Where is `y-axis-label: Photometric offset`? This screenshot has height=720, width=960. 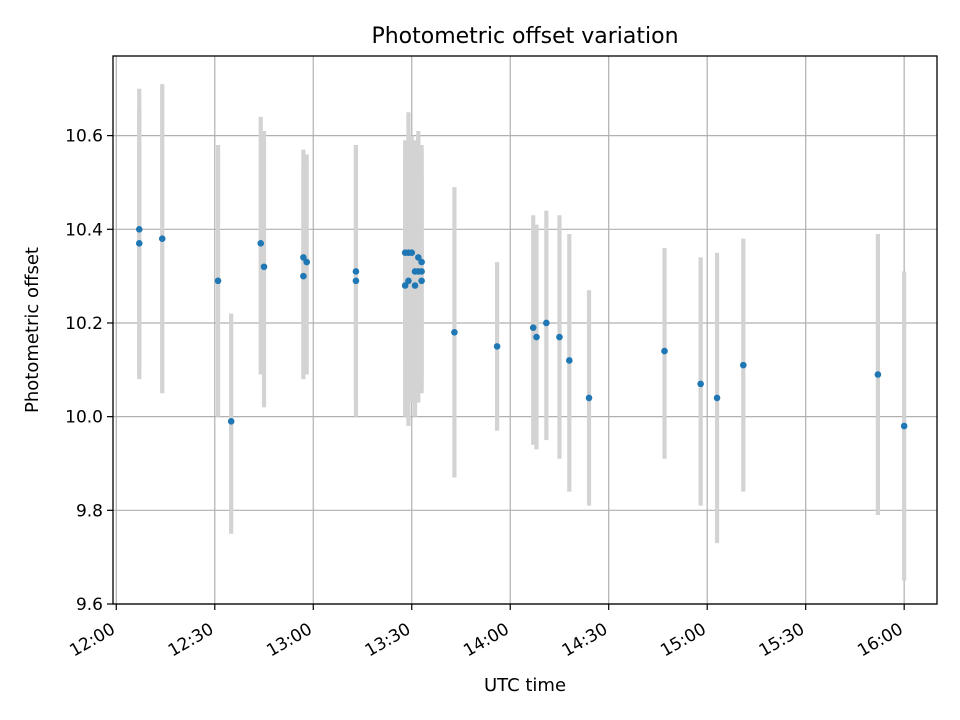
y-axis-label: Photometric offset is located at coordinates (32, 330).